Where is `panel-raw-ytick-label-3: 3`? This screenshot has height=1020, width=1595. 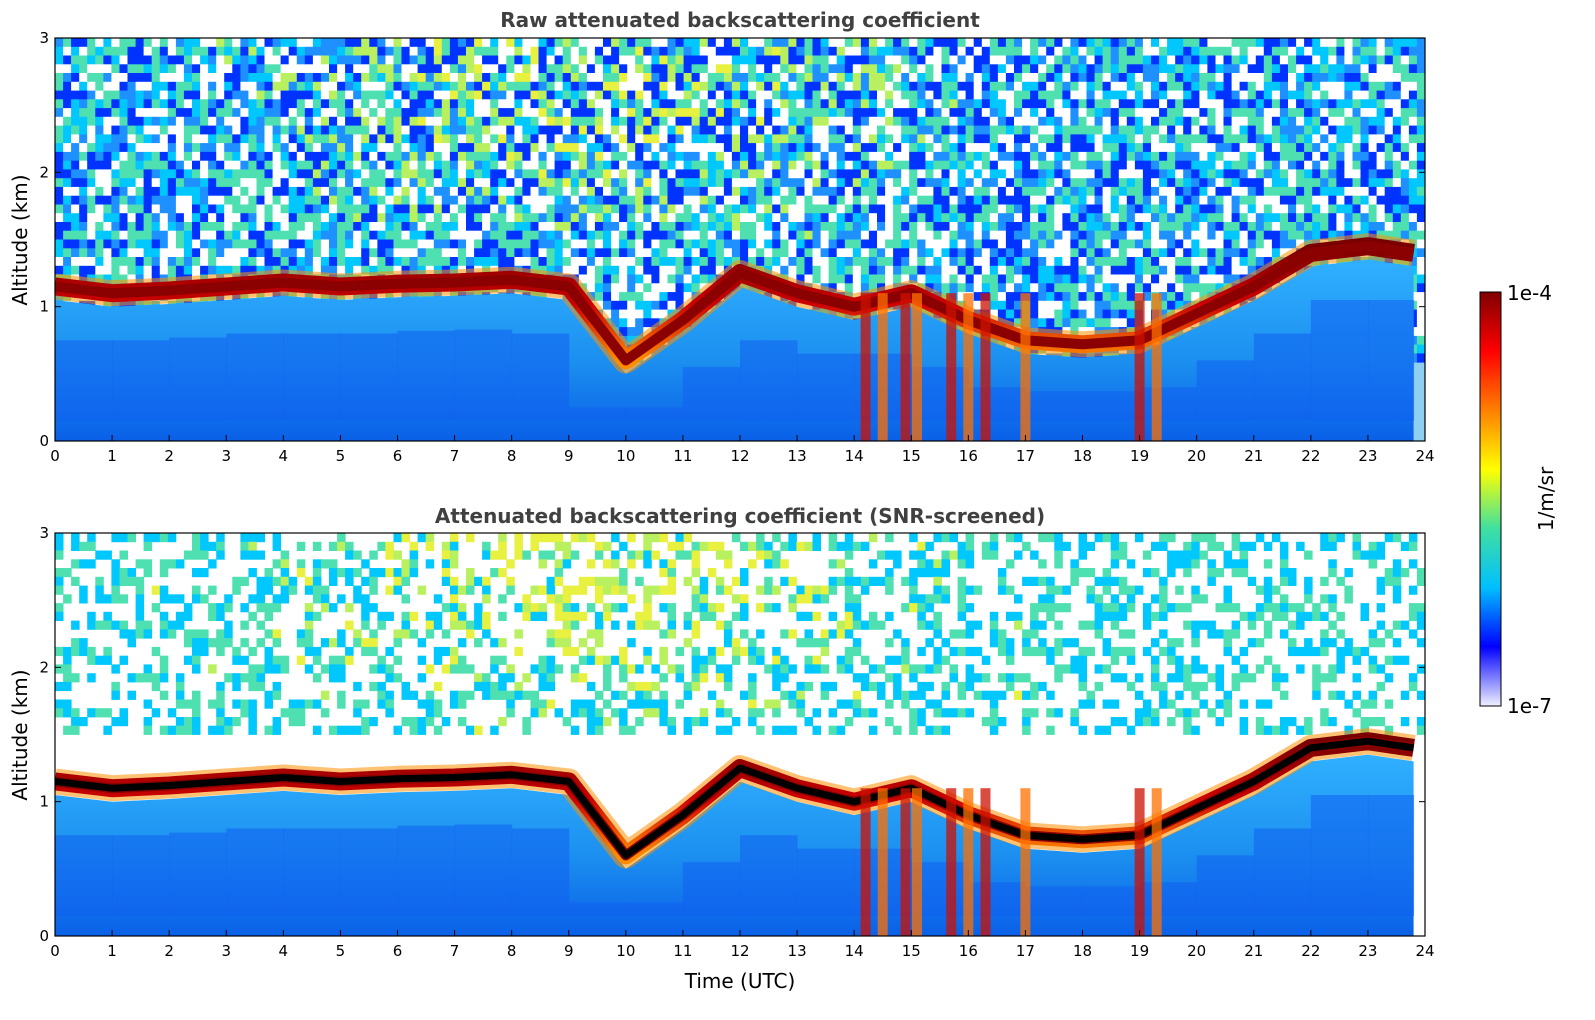 panel-raw-ytick-label-3: 3 is located at coordinates (44, 38).